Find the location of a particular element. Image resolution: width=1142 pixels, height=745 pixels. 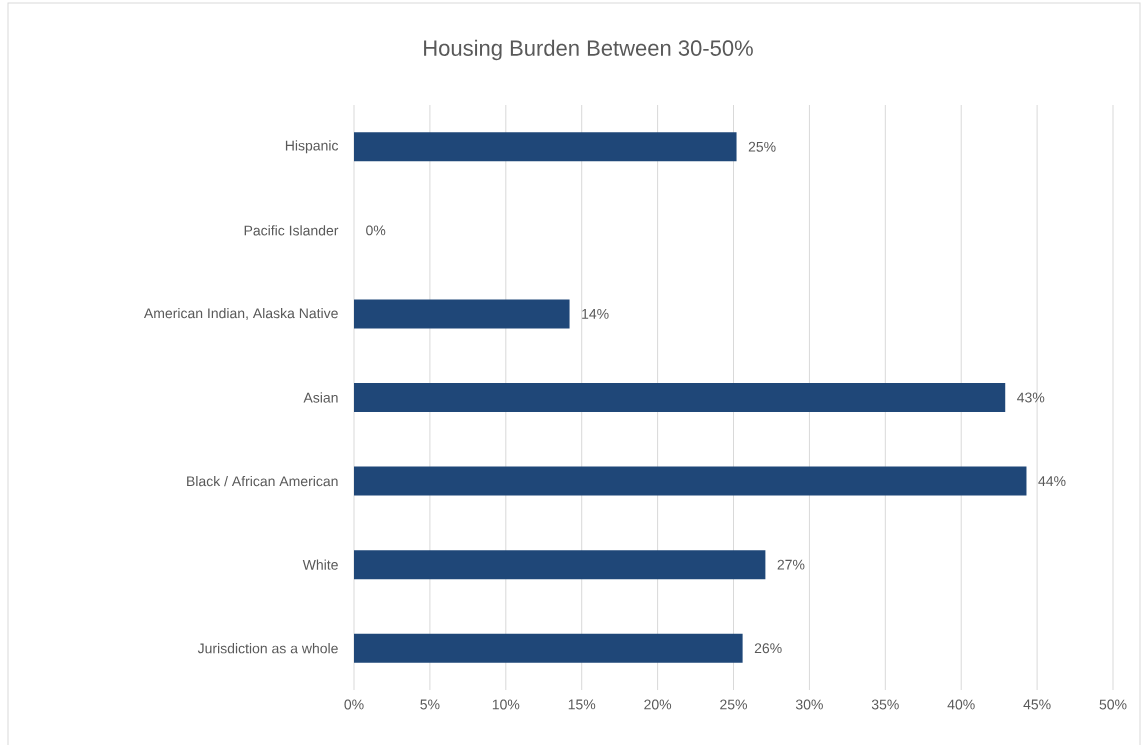

x-tick-label: 50% is located at coordinates (1113, 704).